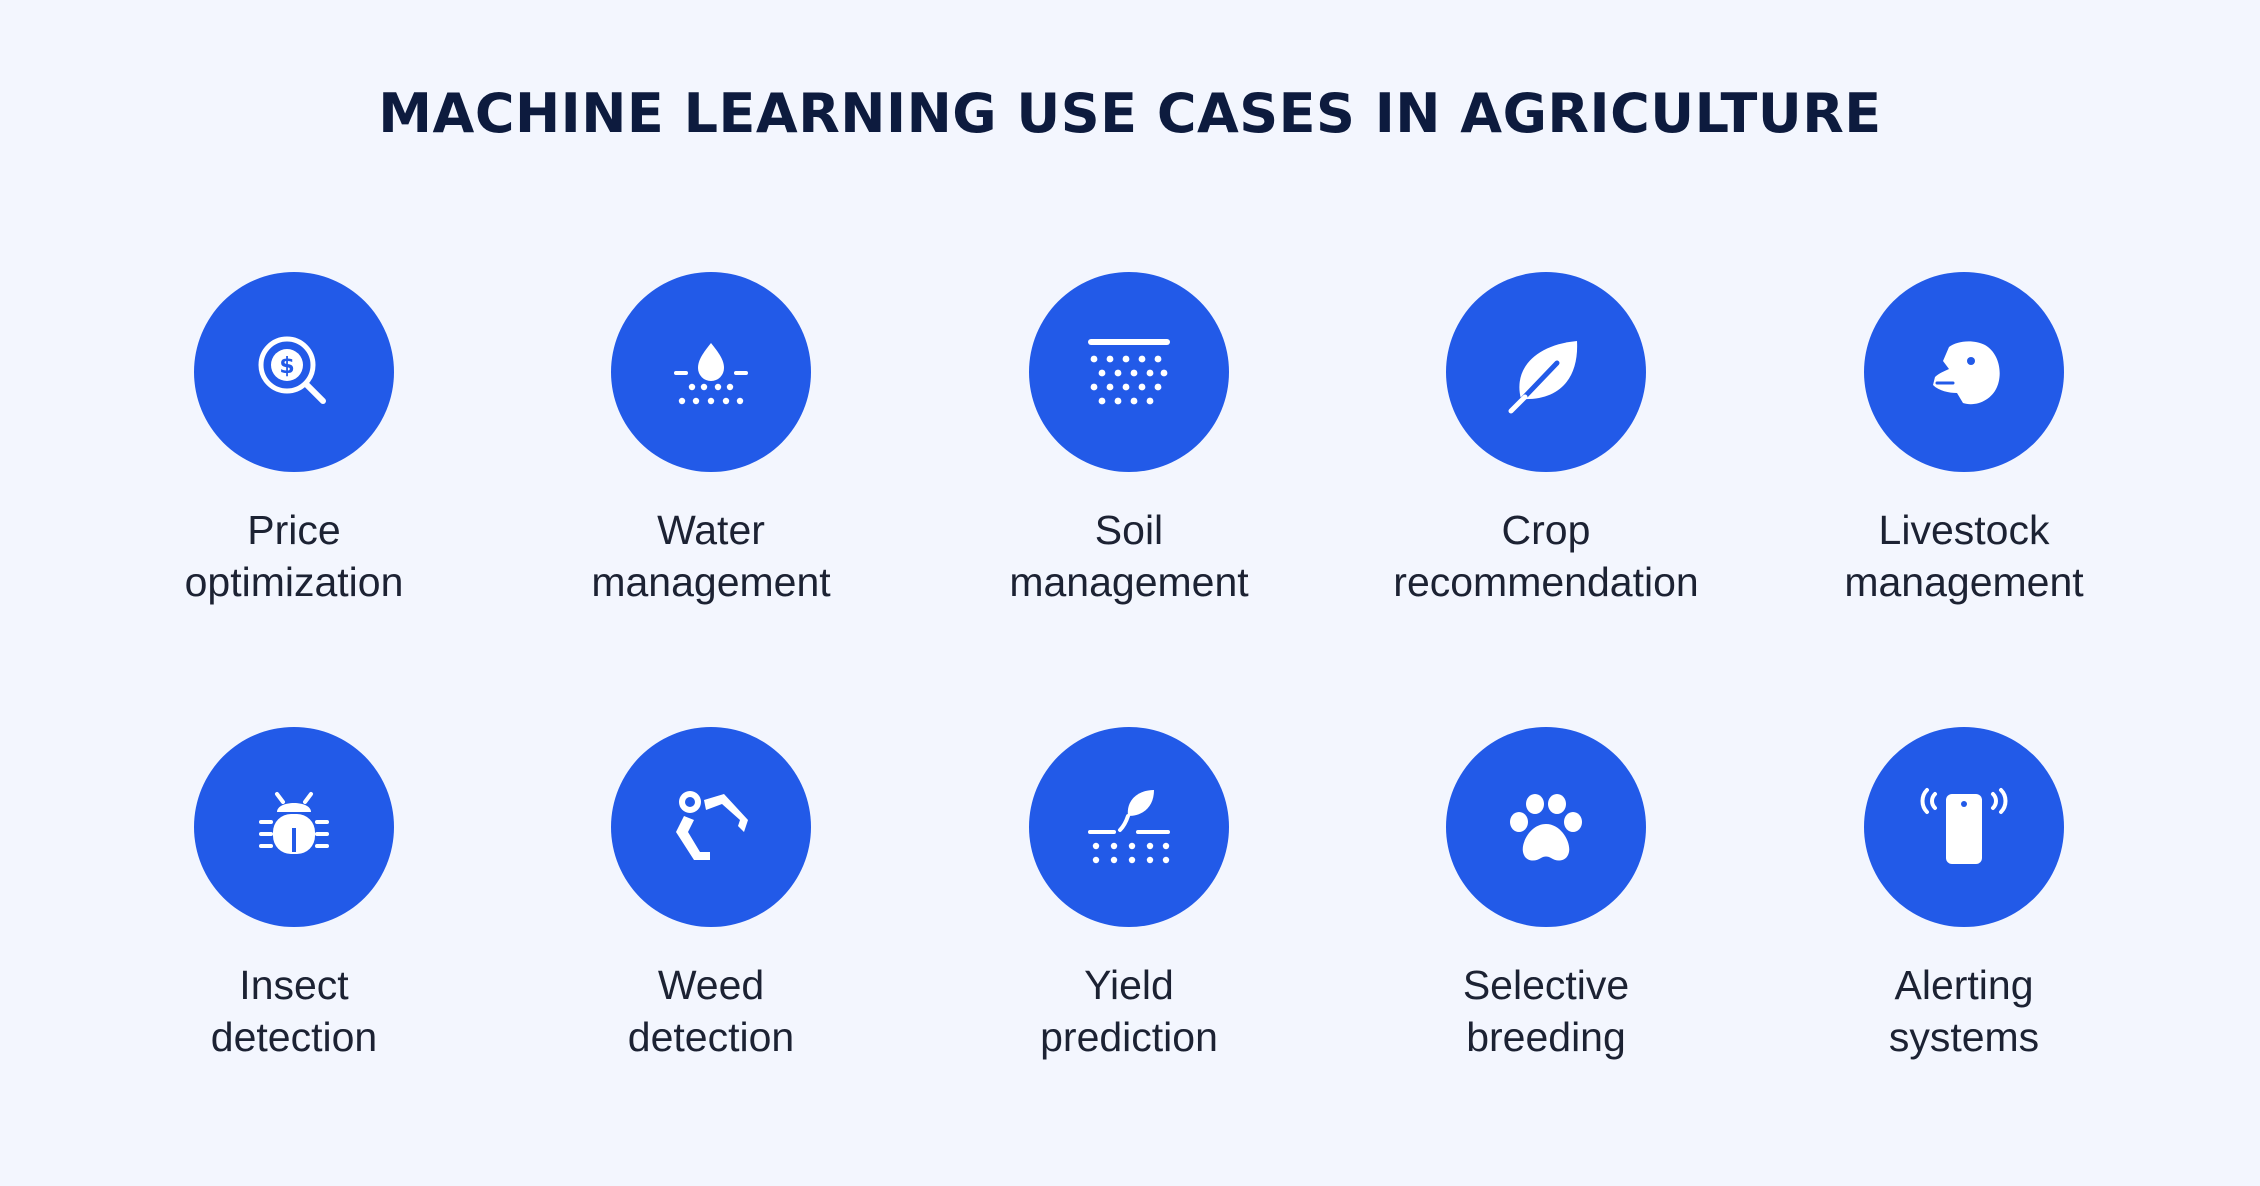 The width and height of the screenshot is (2260, 1186). I want to click on use-case-alerting-systems: Alerting systems, so click(1964, 895).